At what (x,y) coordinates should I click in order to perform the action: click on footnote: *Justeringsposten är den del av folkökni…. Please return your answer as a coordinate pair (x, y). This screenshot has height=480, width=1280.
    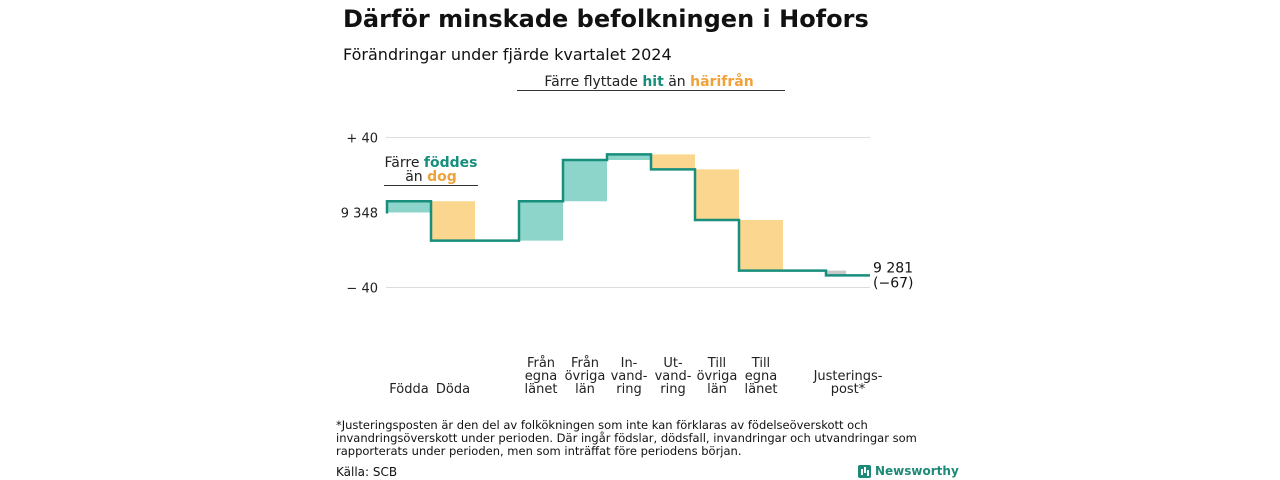
    Looking at the image, I should click on (626, 438).